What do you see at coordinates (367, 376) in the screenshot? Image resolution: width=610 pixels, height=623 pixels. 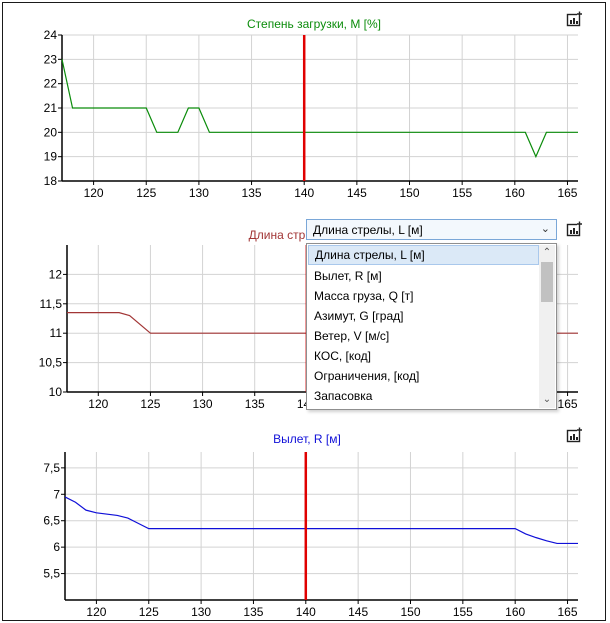 I see `dropdown-option: Ограничения, [код]` at bounding box center [367, 376].